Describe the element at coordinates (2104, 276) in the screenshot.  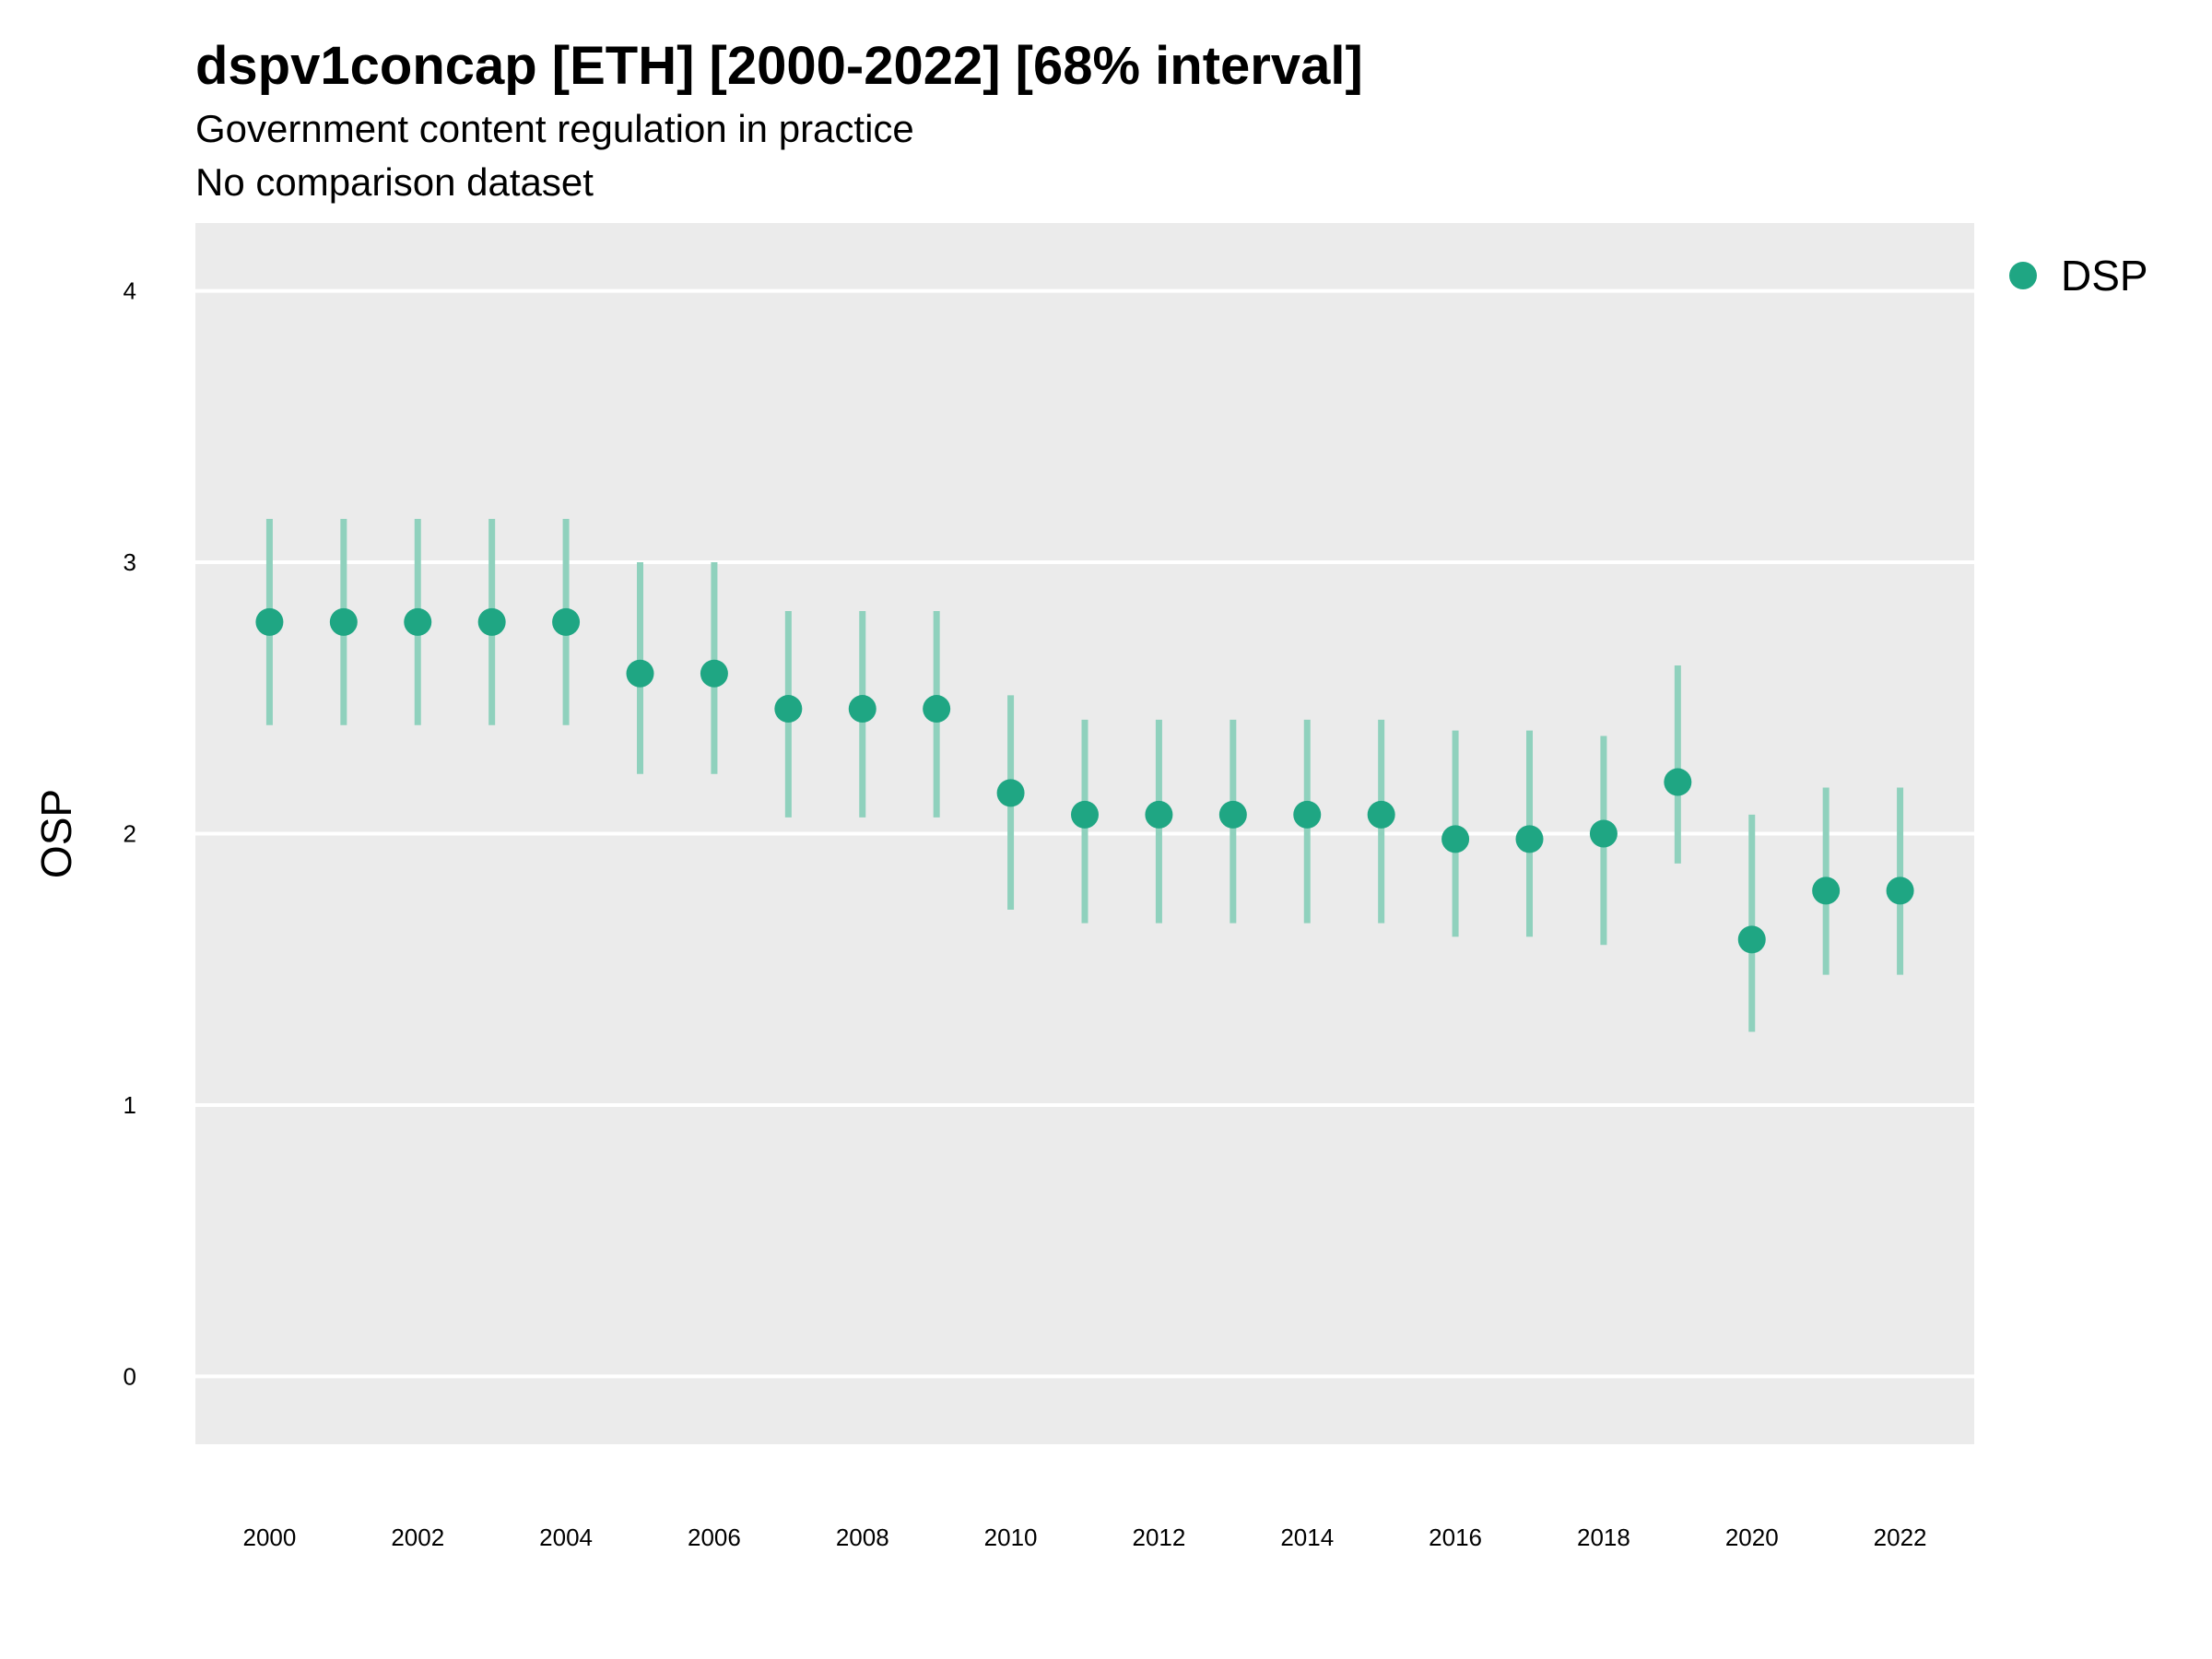
I see `legend-label-dsp: DSP` at that location.